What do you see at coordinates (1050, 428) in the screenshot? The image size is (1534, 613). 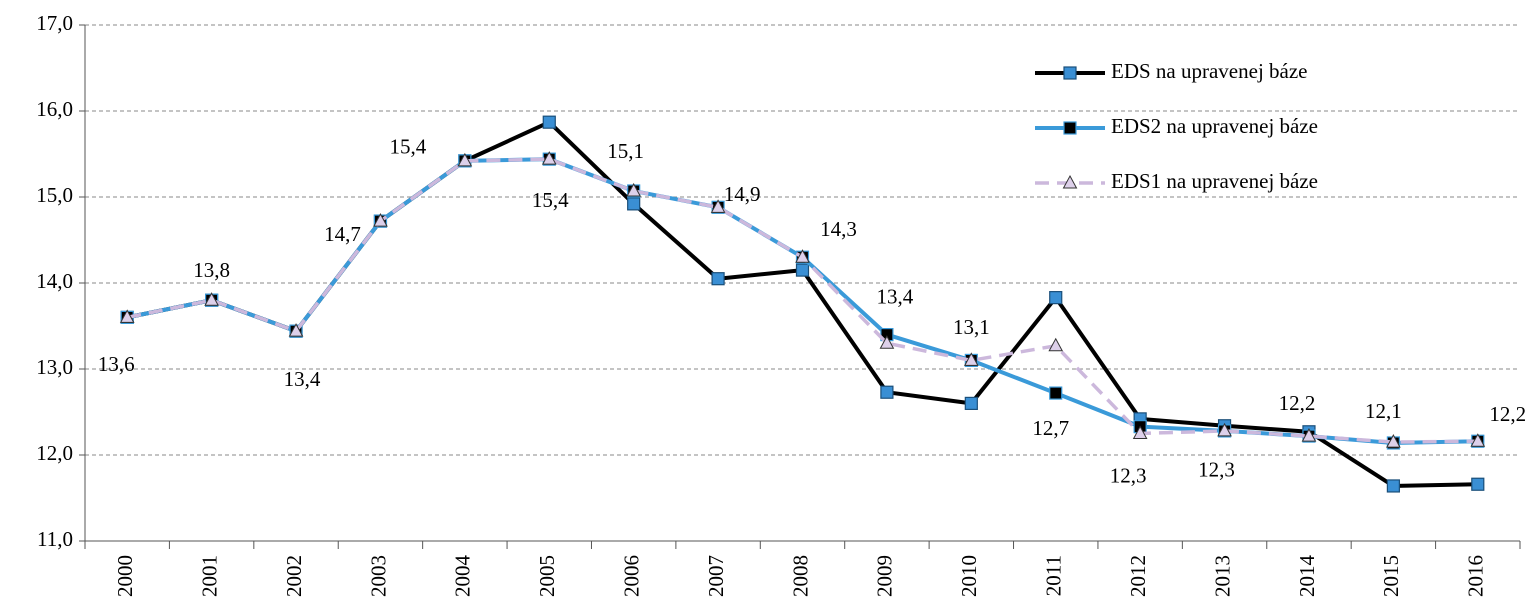 I see `data-label: 12,7` at bounding box center [1050, 428].